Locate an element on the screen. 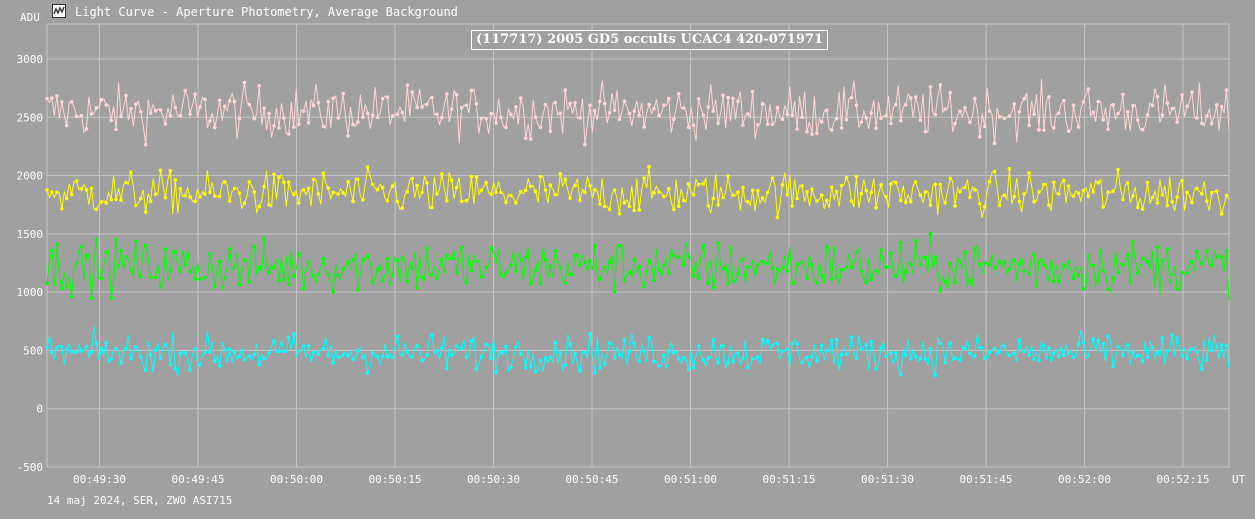  light-curve-app-icon is located at coordinates (59, 11).